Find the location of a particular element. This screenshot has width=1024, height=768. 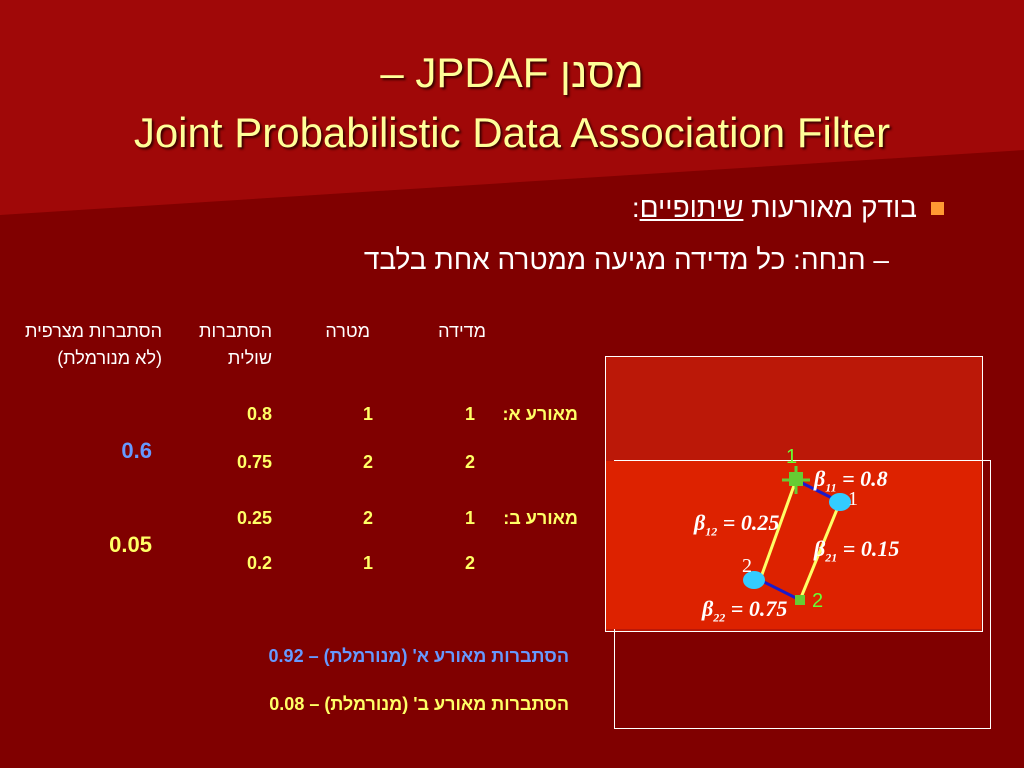

footer-event-a-normalized: הסתברות מאורע א' (מנורמלת) – 0.92 is located at coordinates (418, 656).